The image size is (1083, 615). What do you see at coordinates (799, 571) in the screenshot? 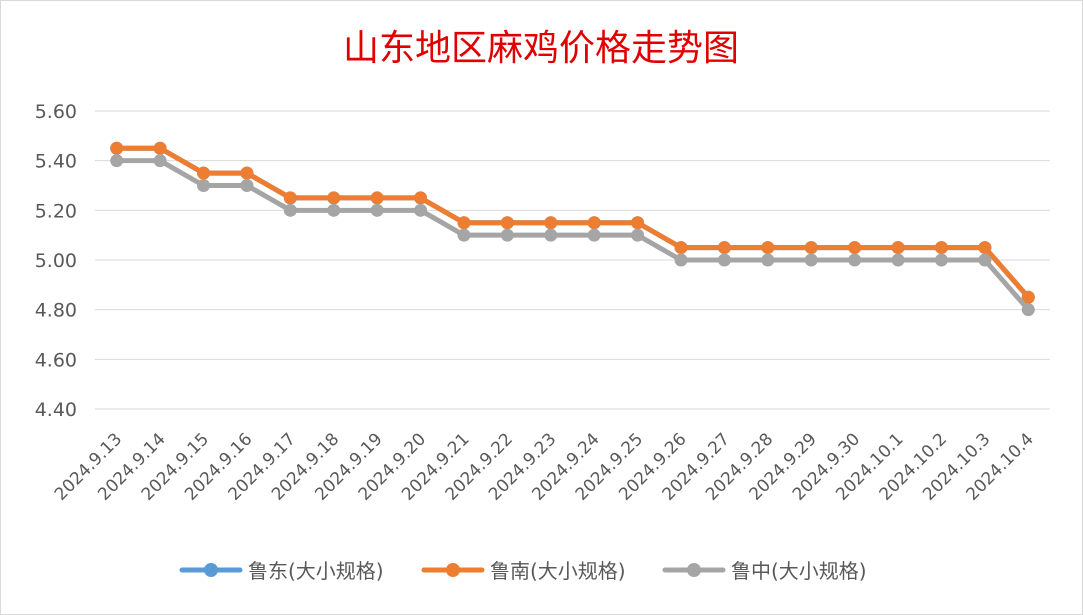
I see `legend-label: 鲁中(大小规格)` at bounding box center [799, 571].